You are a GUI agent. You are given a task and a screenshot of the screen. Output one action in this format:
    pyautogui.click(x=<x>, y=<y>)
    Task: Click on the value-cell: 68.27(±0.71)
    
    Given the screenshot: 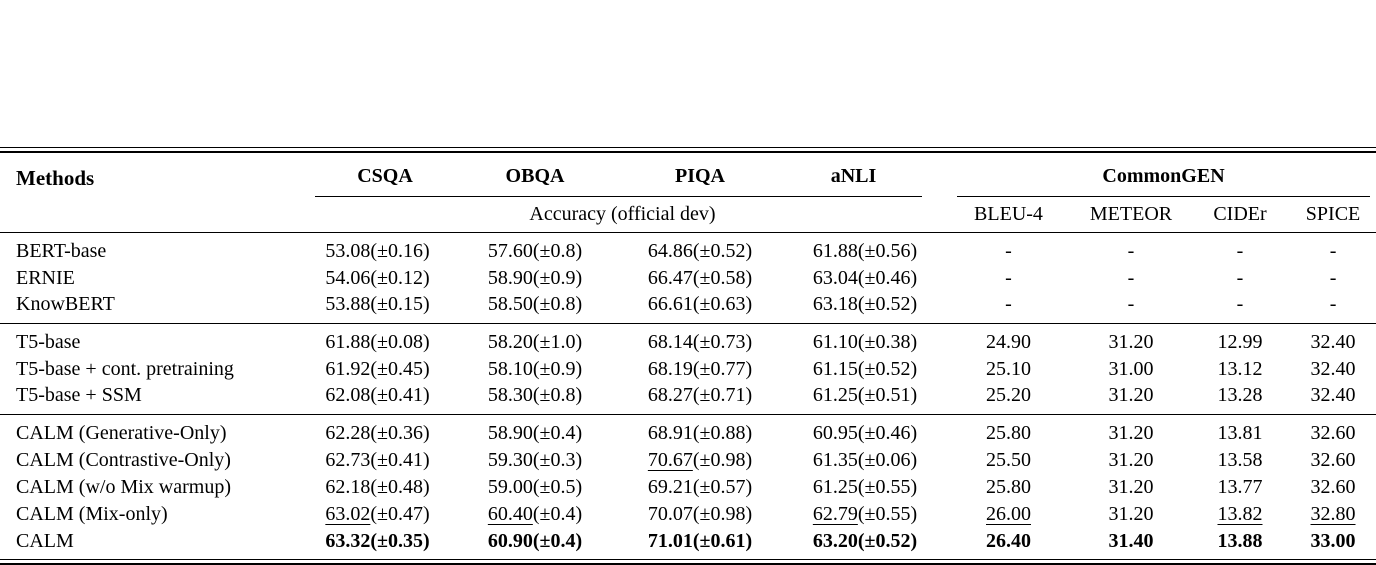 What is the action you would take?
    pyautogui.click(x=700, y=398)
    